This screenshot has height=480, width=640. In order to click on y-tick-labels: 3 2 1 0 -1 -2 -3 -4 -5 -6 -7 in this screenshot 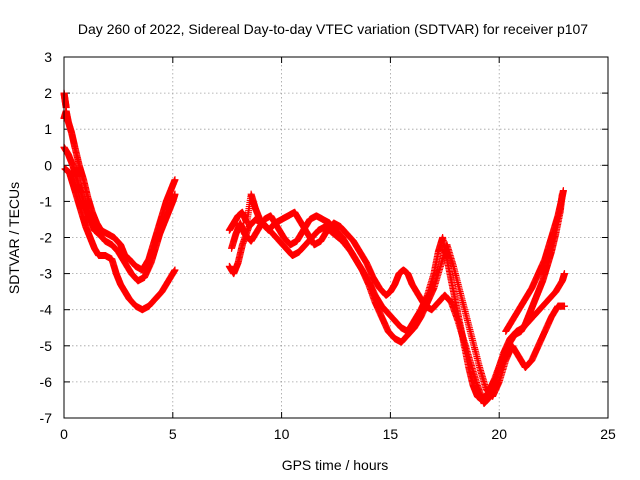, I will do `click(46, 237)`.